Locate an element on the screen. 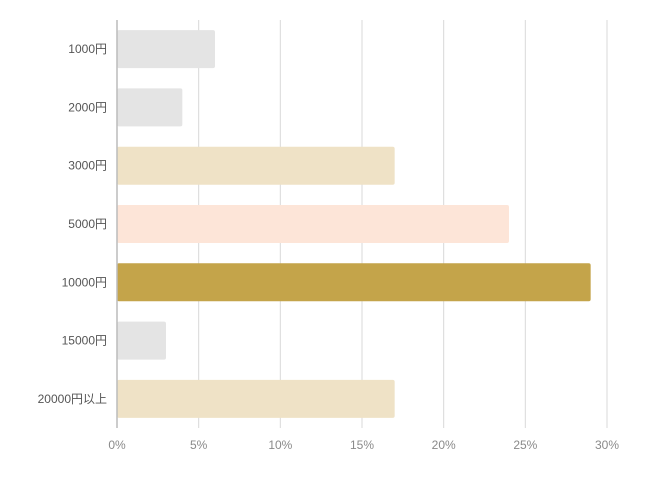  x-tick-label: 25% is located at coordinates (525, 445).